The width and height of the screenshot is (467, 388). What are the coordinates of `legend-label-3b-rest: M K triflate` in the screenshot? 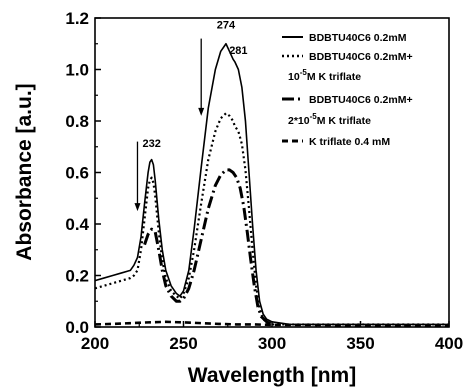 It's located at (344, 121).